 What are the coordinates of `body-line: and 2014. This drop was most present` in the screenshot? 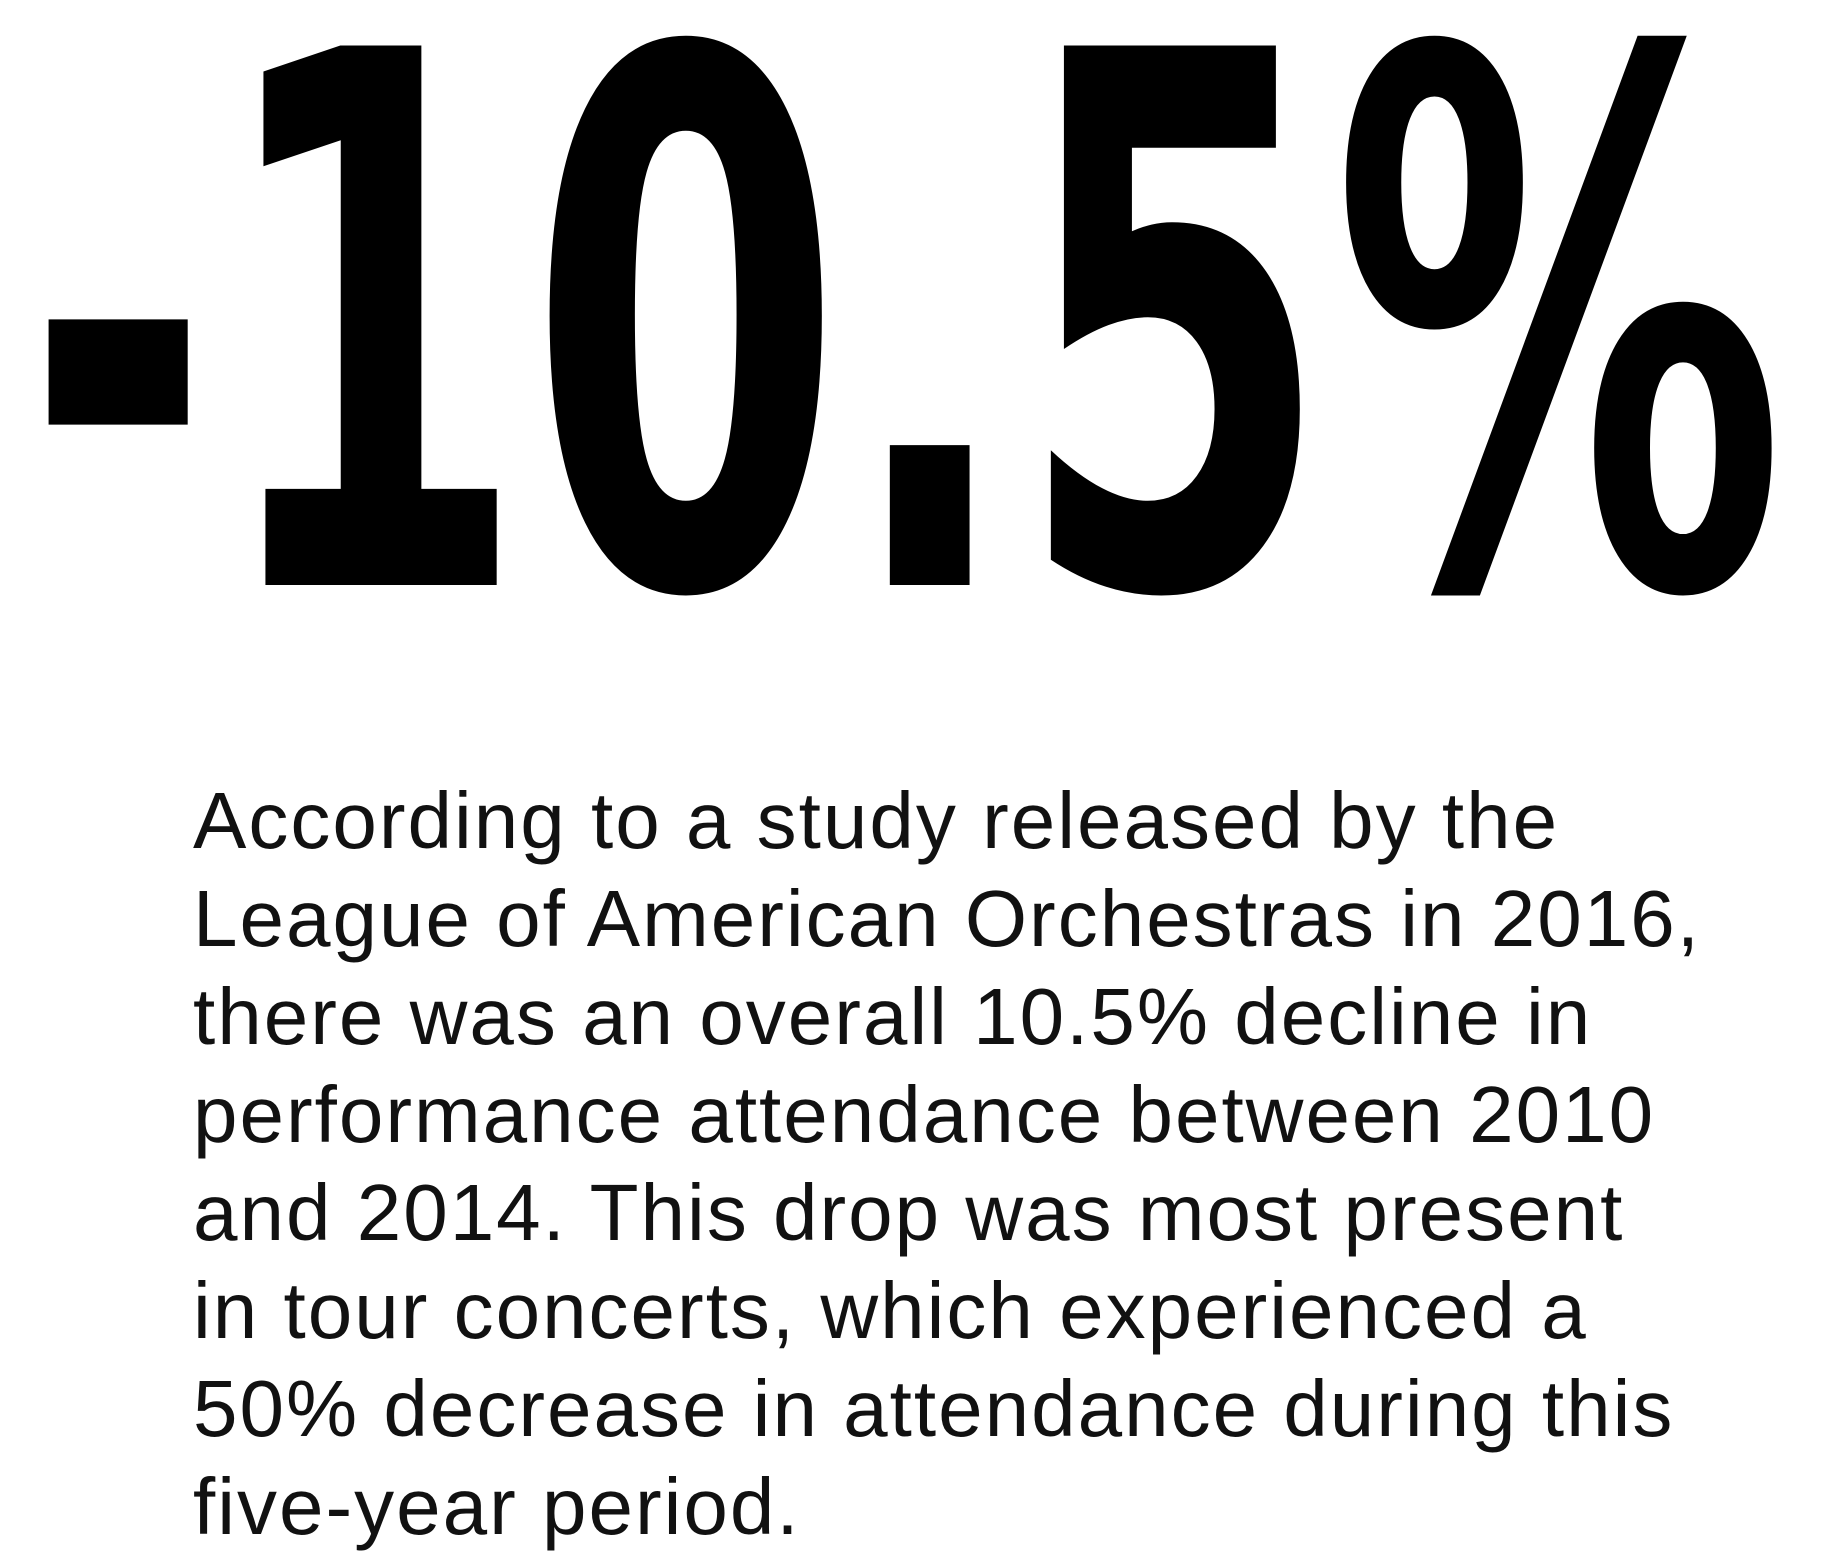 It's located at (909, 1212).